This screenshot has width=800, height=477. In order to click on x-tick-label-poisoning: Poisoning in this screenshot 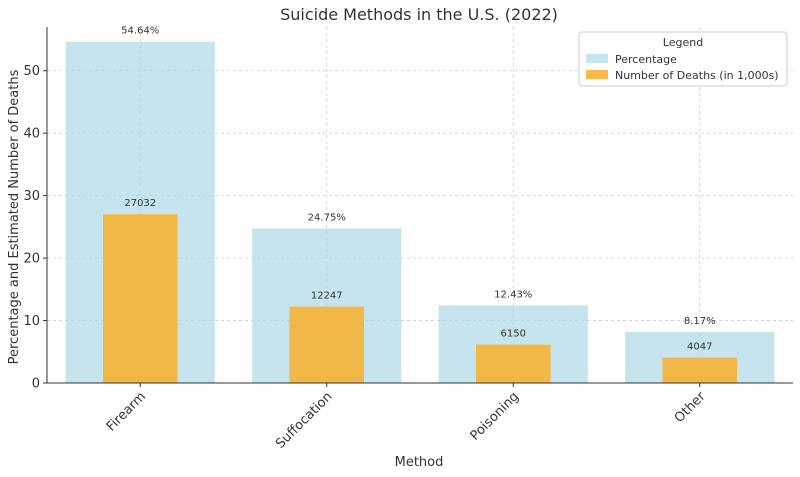, I will do `click(495, 416)`.